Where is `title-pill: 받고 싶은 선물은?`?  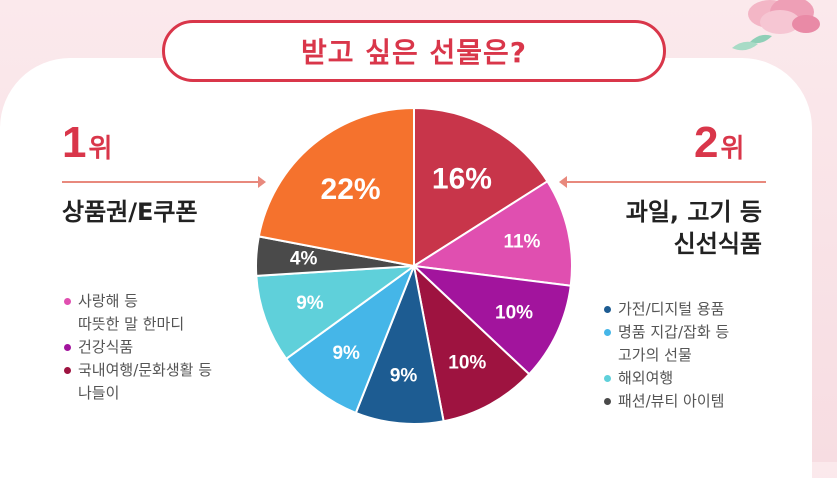
title-pill: 받고 싶은 선물은? is located at coordinates (414, 51).